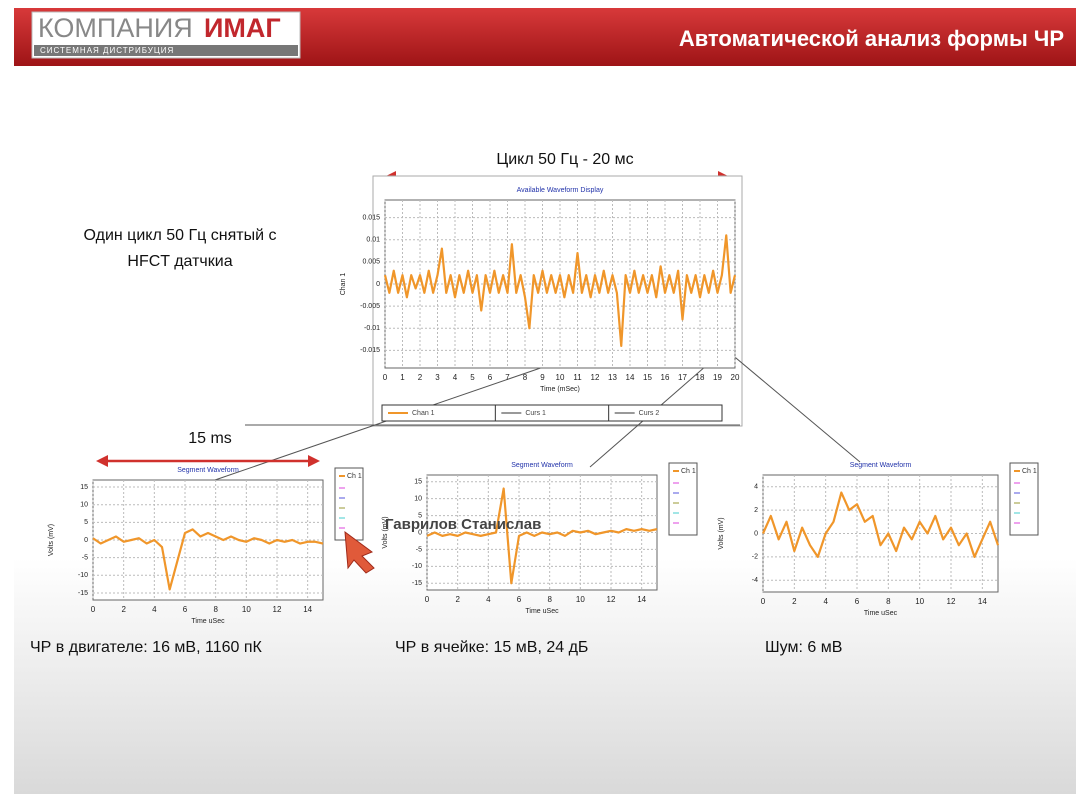  Describe the element at coordinates (372, 328) in the screenshot. I see `y-tick-label: -0.01` at that location.